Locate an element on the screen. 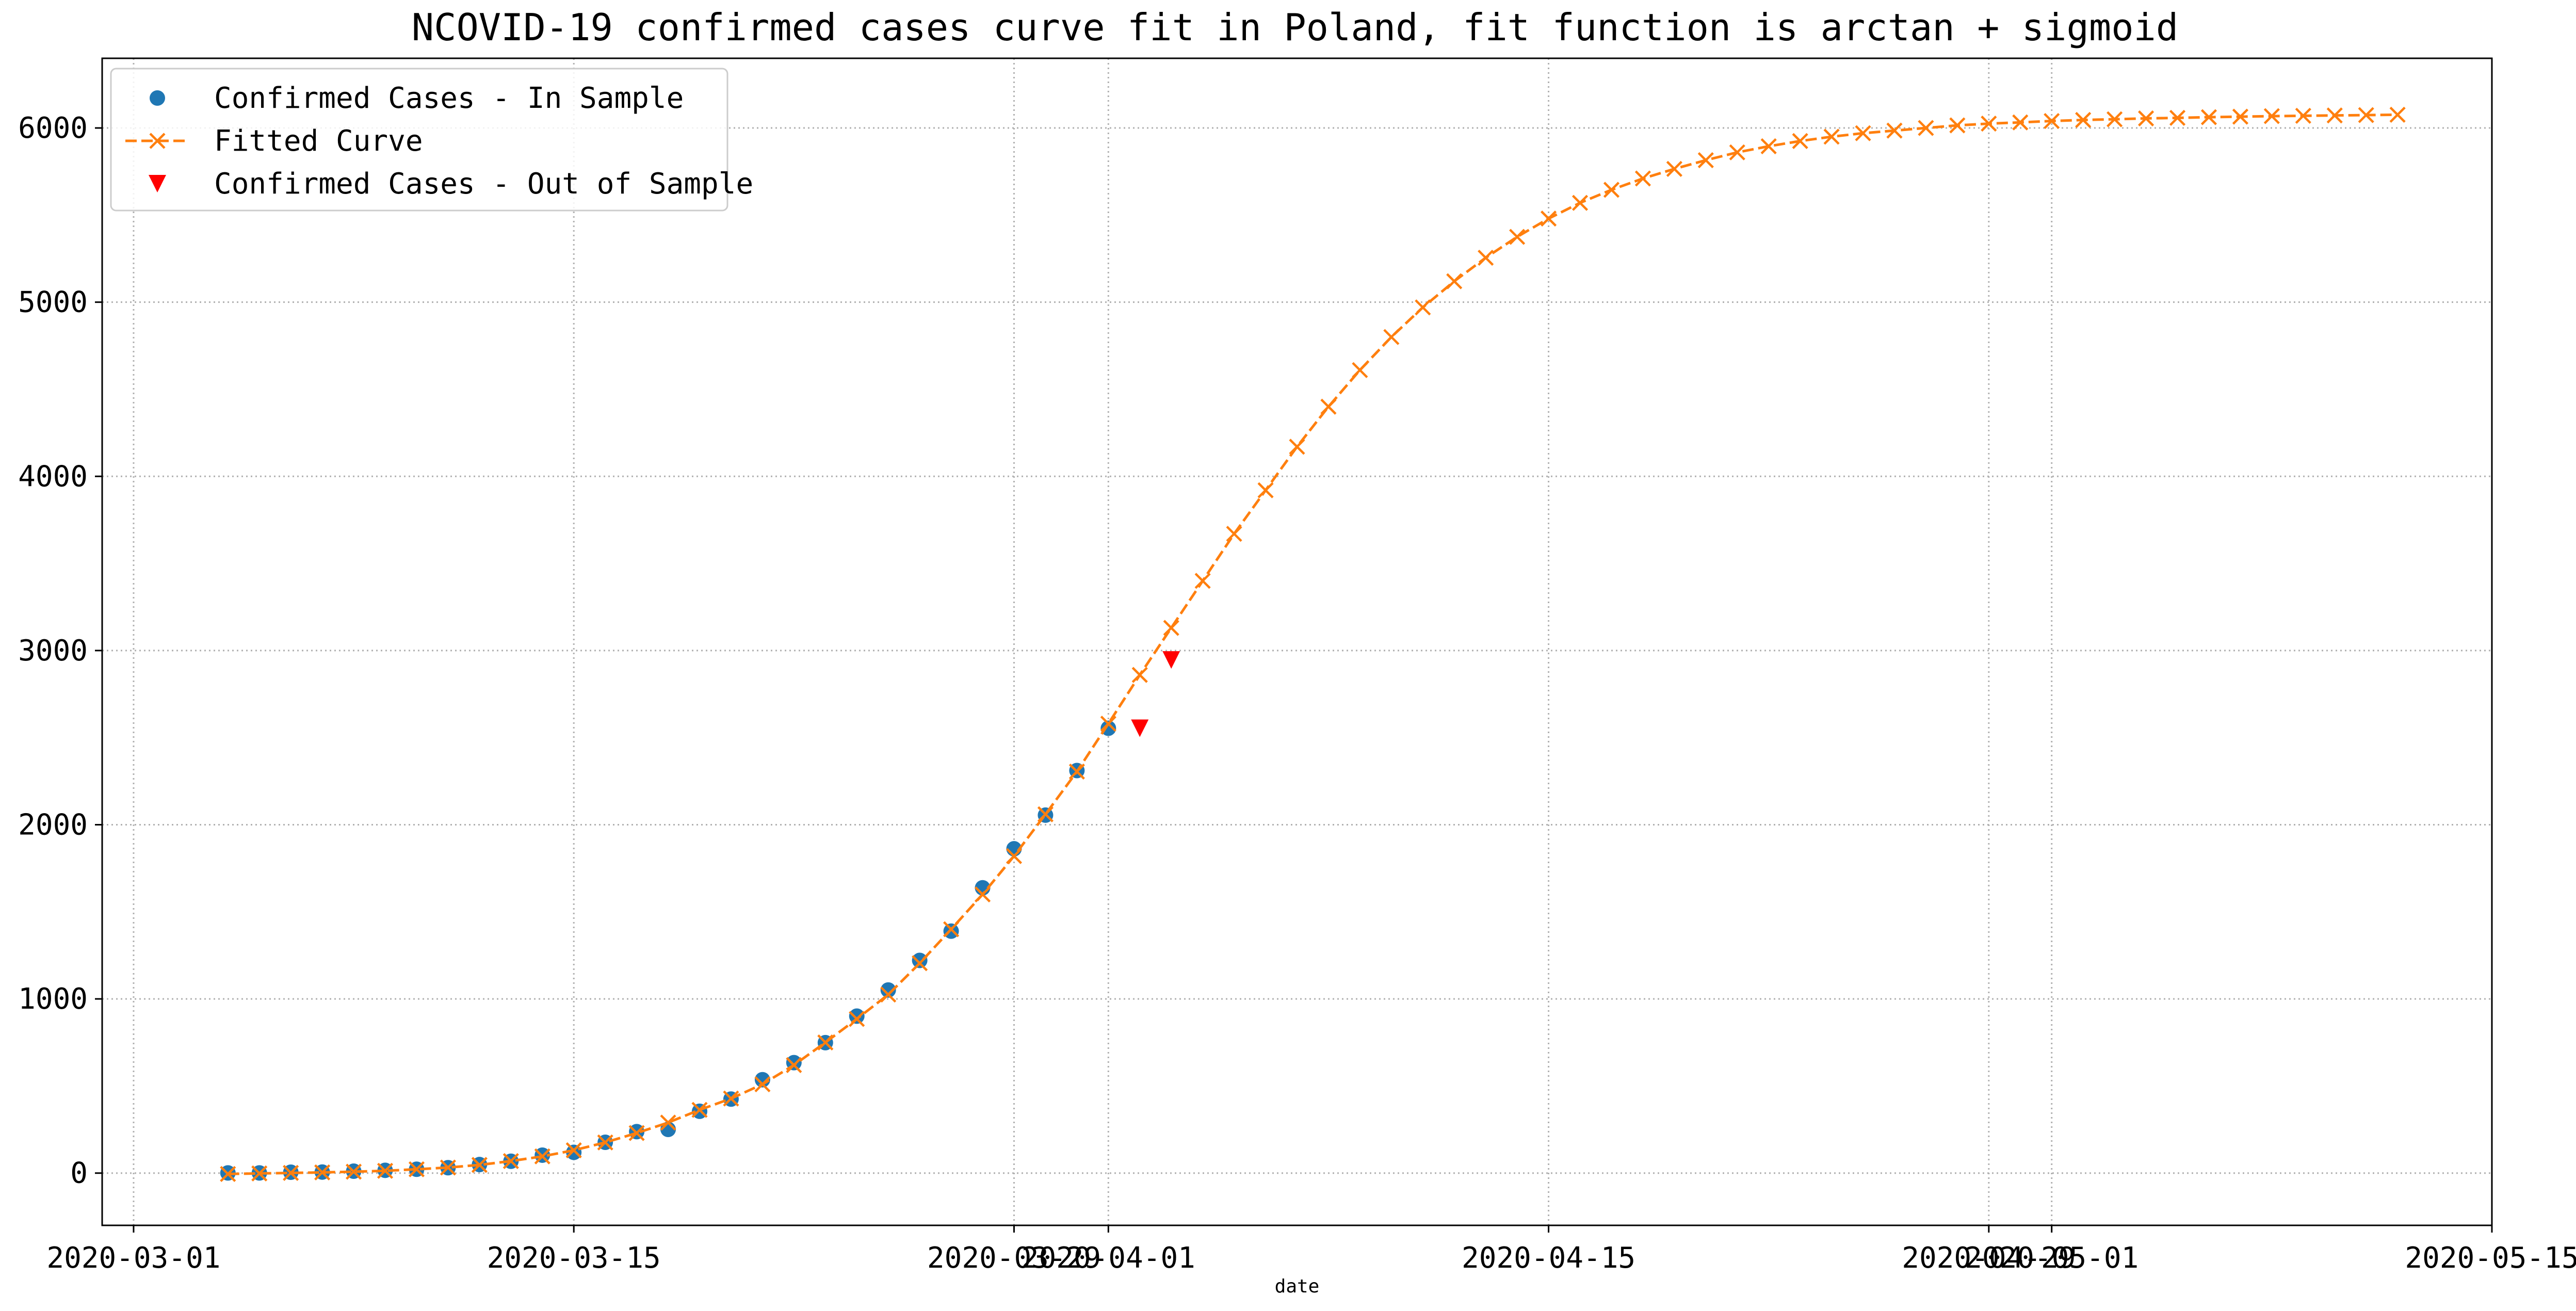  x-tick-label: 2020-03-29 is located at coordinates (1014, 1258).